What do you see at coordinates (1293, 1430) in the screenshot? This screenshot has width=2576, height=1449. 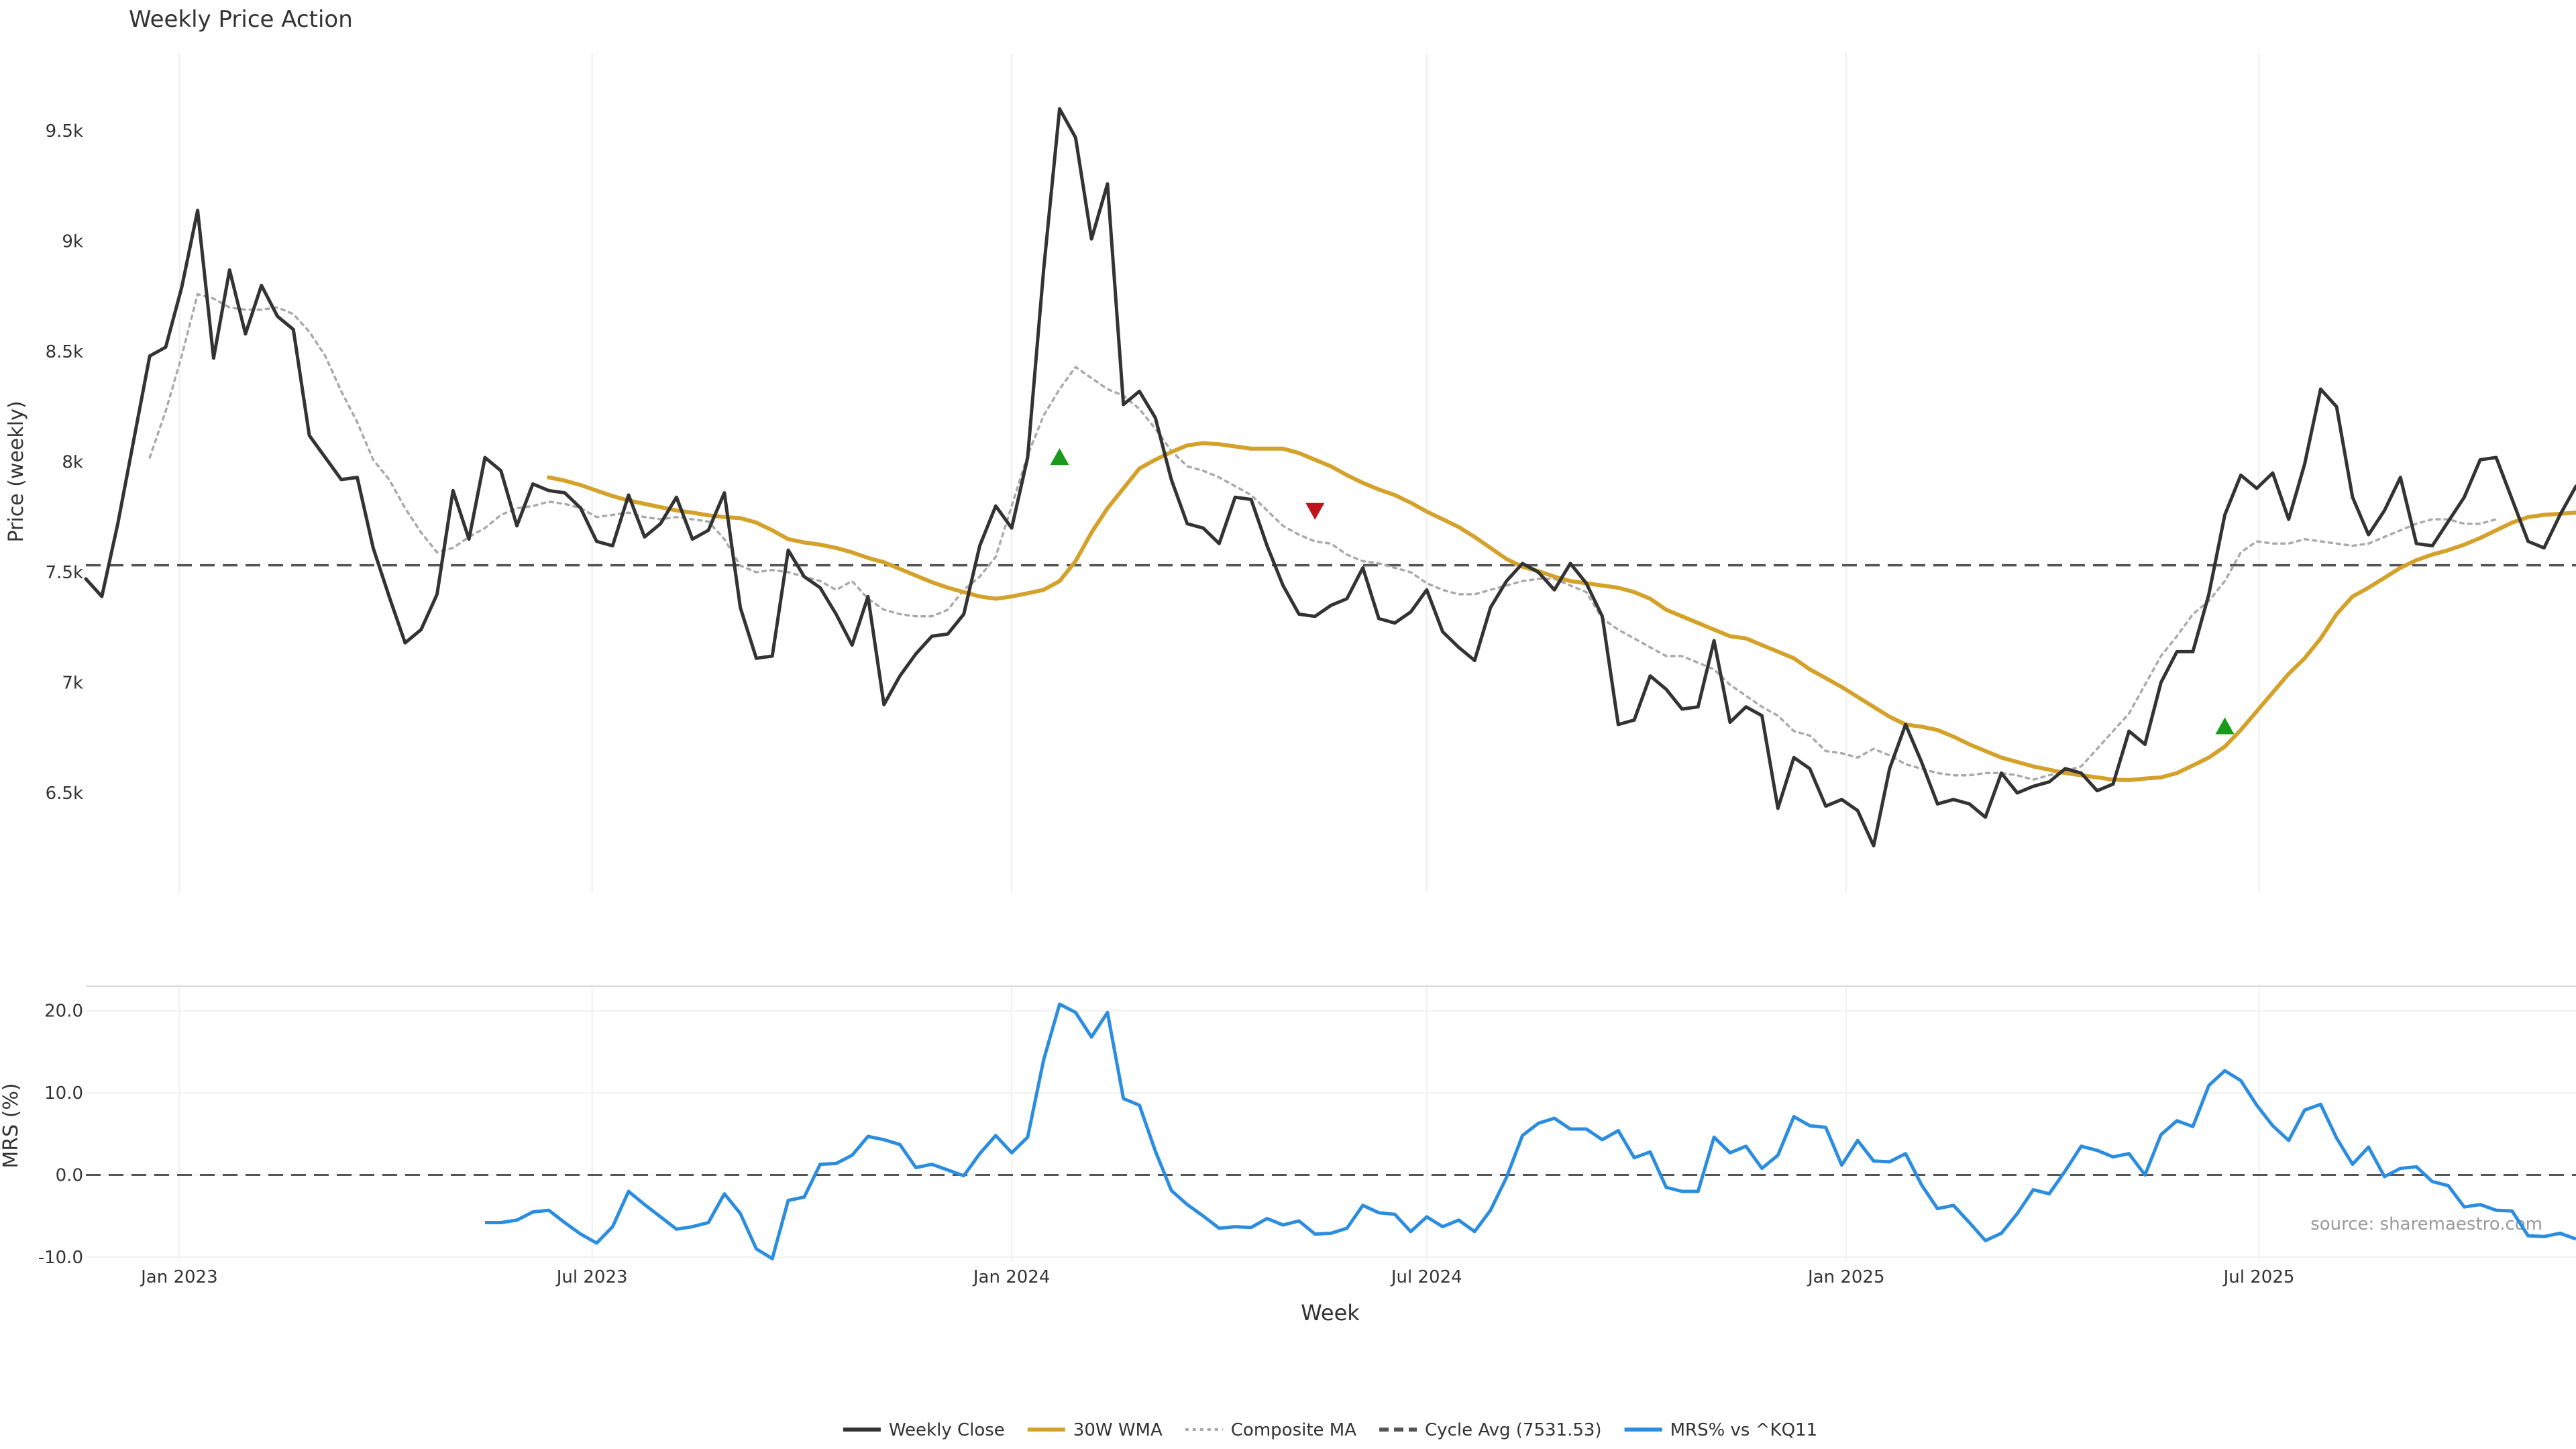 I see `legend-label: Composite MA` at bounding box center [1293, 1430].